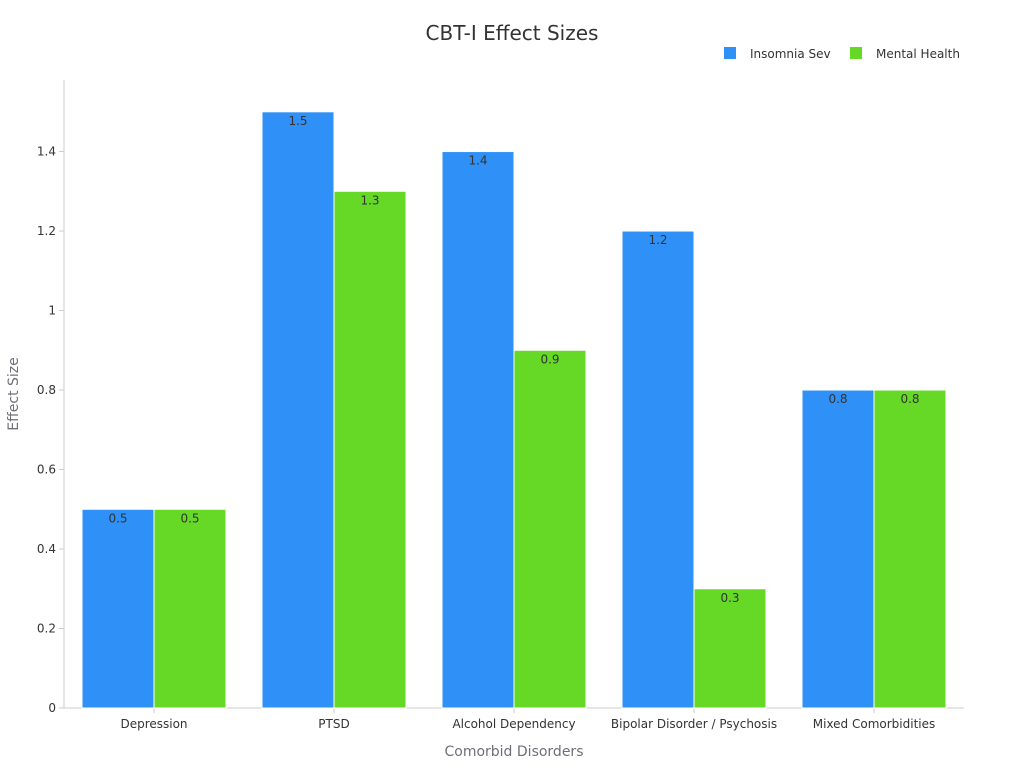 The width and height of the screenshot is (1024, 772). Describe the element at coordinates (369, 200) in the screenshot. I see `bar-value-label: 1.3` at that location.